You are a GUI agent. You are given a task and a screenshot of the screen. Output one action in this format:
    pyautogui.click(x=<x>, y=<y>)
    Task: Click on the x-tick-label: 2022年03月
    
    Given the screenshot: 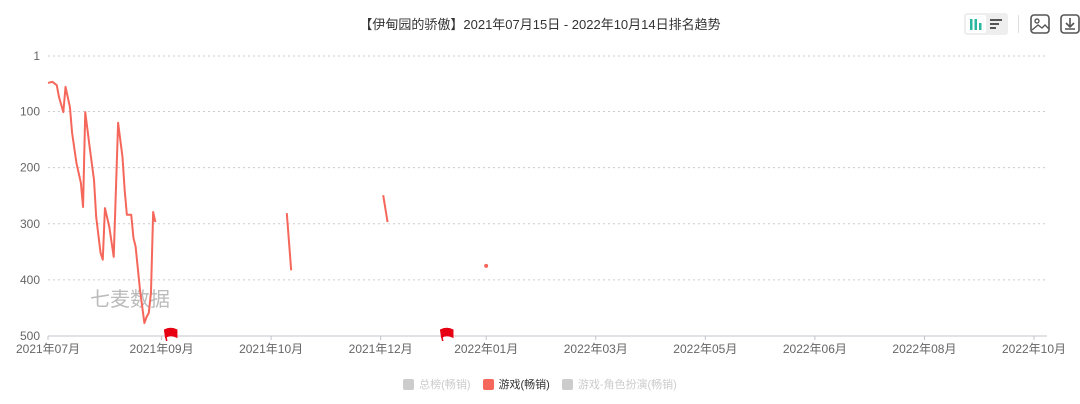 What is the action you would take?
    pyautogui.click(x=596, y=349)
    